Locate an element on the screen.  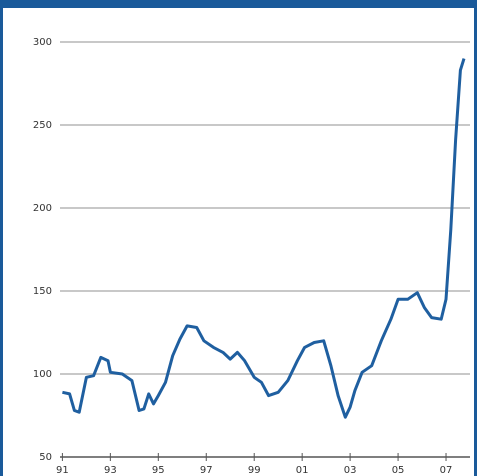
x-tick-label: 03 is located at coordinates (350, 470).